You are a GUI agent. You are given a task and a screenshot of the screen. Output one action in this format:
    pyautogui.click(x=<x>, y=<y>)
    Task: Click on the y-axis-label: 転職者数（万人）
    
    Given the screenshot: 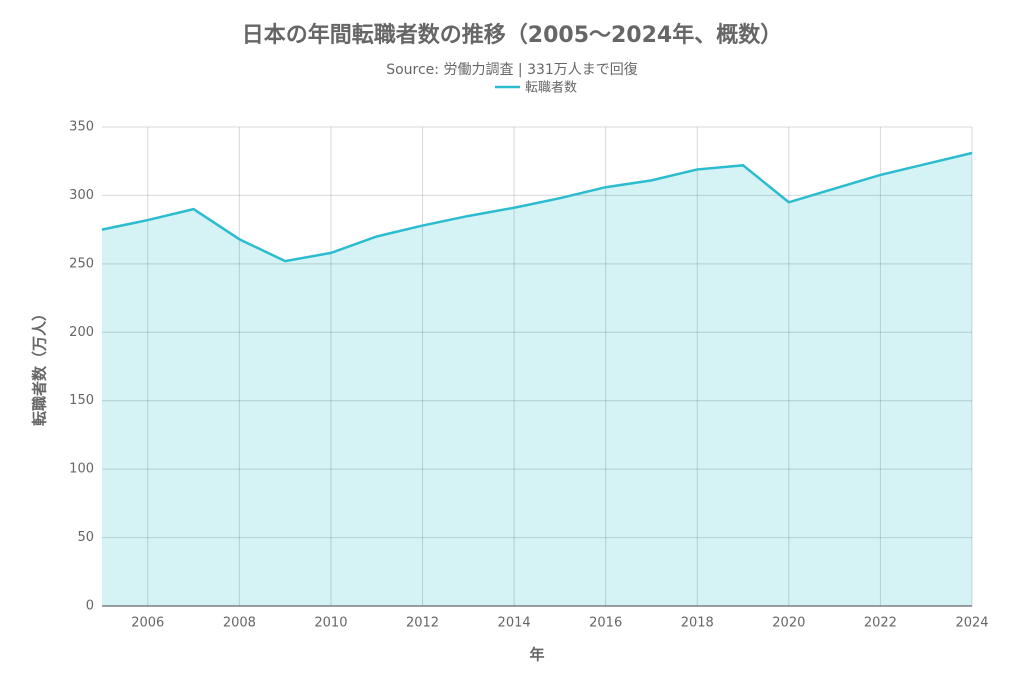 What is the action you would take?
    pyautogui.click(x=40, y=366)
    